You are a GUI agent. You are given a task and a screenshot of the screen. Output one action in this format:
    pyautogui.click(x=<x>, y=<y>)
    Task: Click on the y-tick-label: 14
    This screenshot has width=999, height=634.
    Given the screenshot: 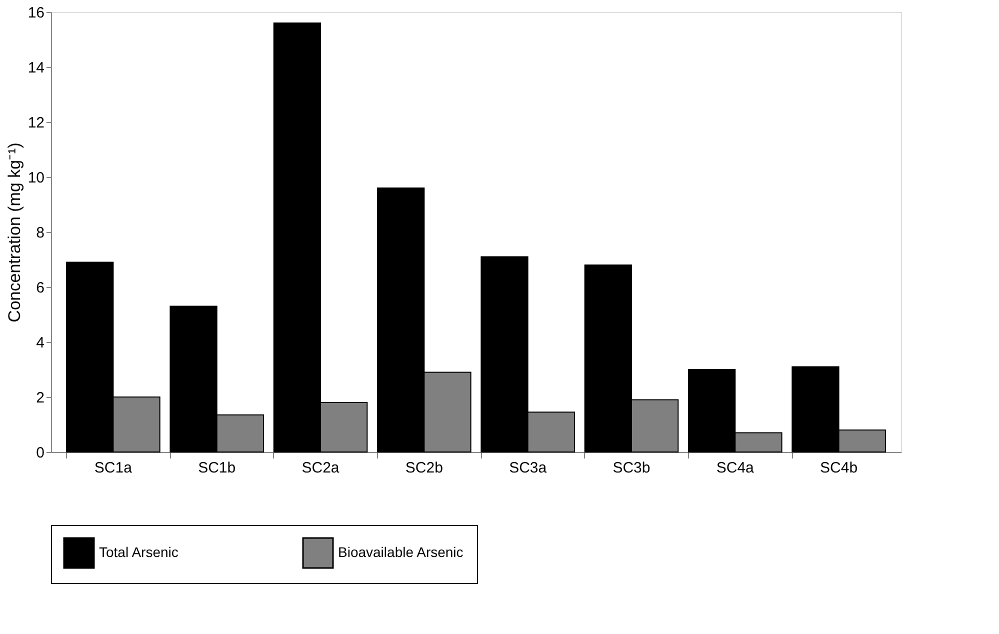 What is the action you would take?
    pyautogui.click(x=36, y=68)
    